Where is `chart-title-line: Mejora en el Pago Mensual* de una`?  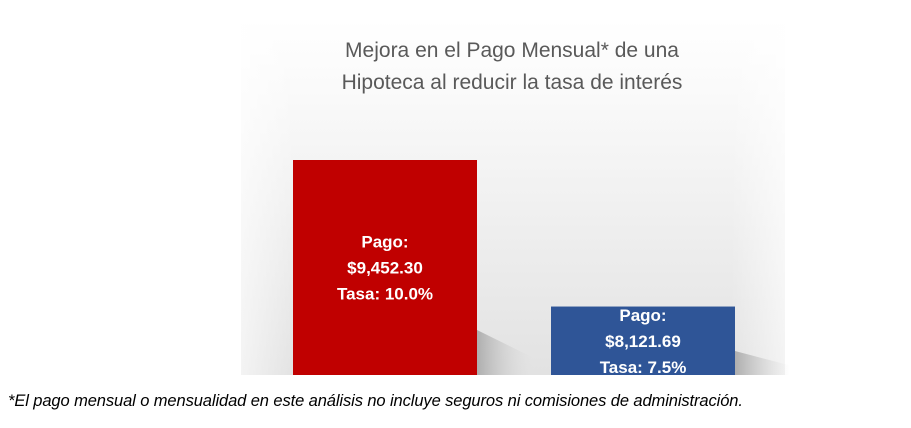
chart-title-line: Mejora en el Pago Mensual* de una is located at coordinates (512, 50).